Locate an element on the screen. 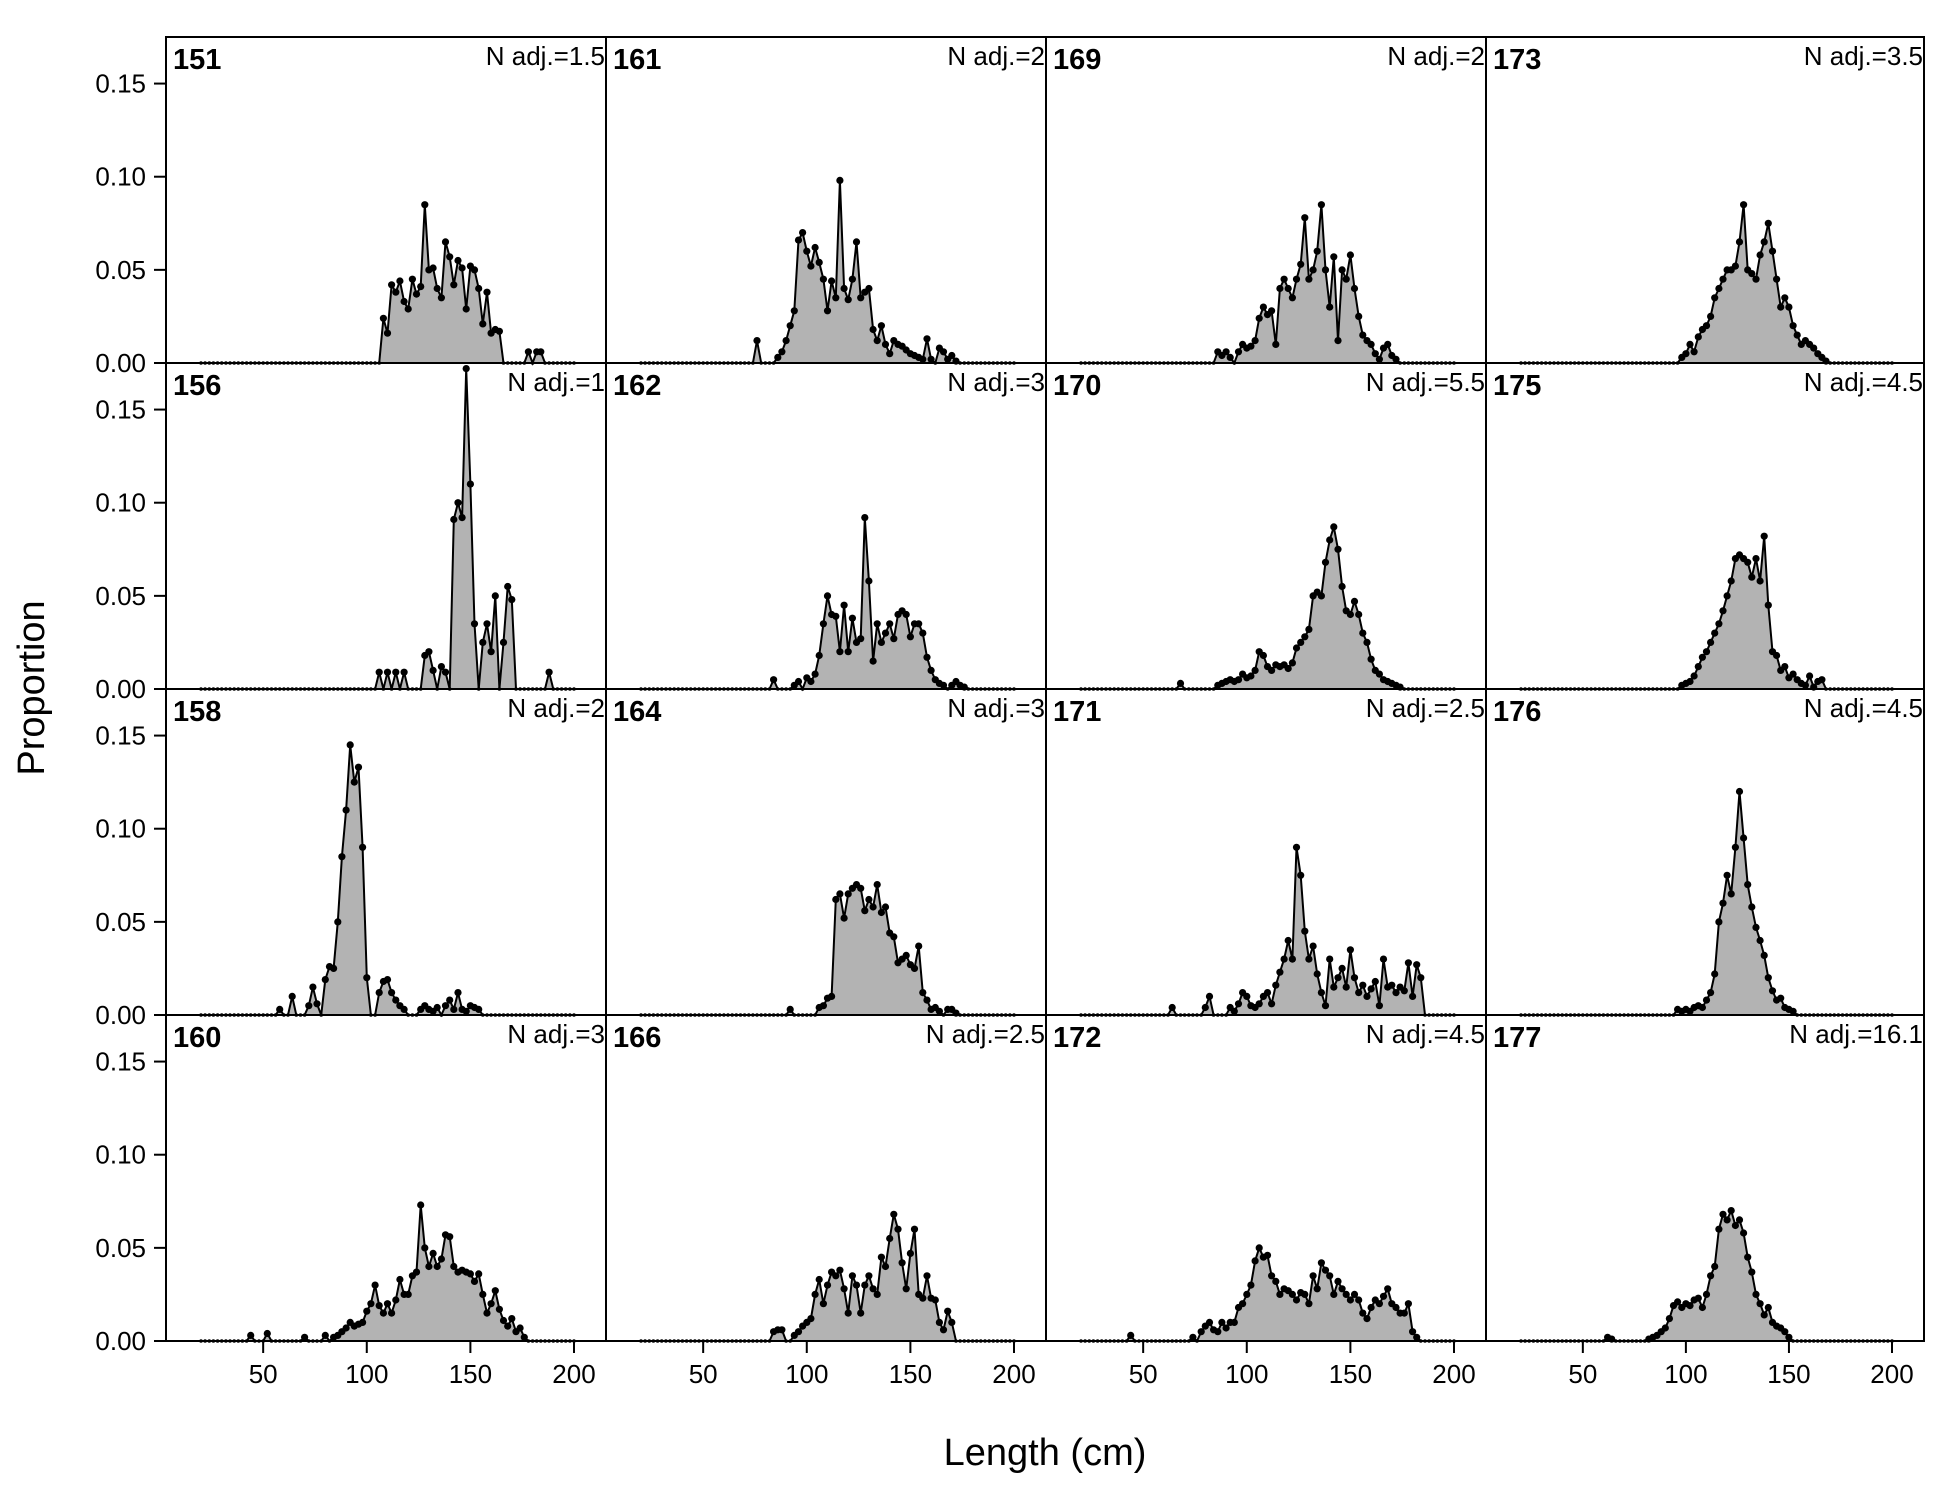  y-tick-label: 0.15 is located at coordinates (120, 1062).